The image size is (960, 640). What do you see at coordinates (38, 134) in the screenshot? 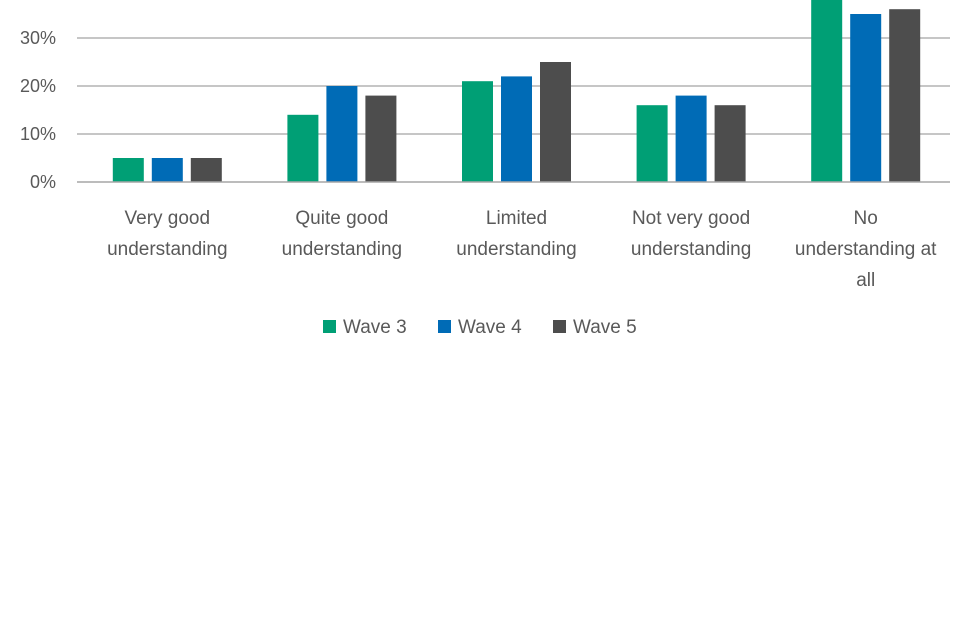
I see `y-tick-label: 10%` at bounding box center [38, 134].